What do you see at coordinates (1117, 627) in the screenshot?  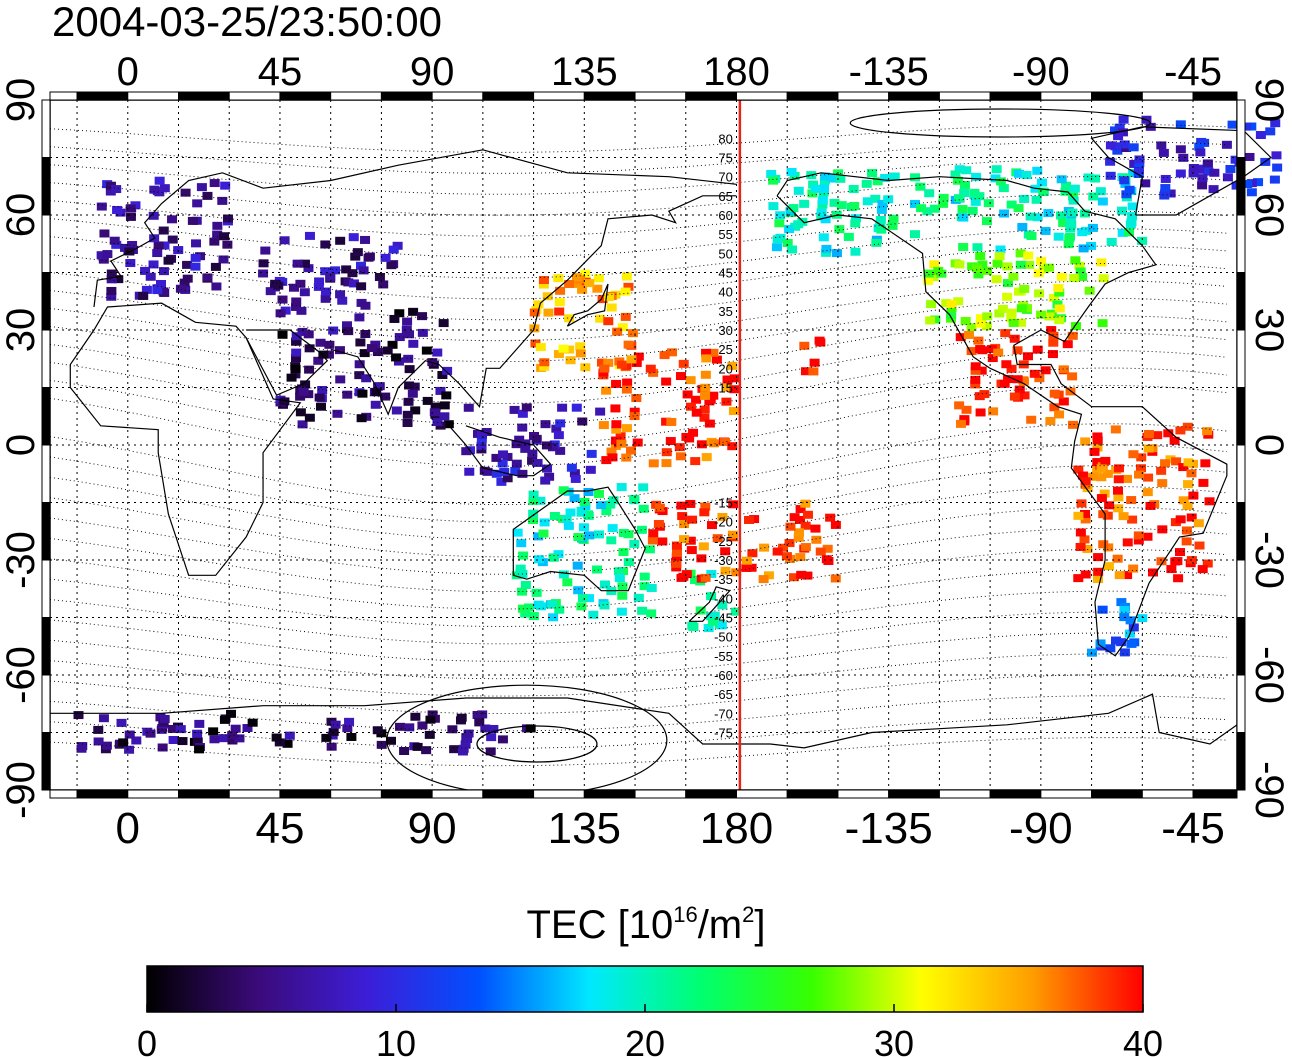 I see `tec-region-patagonia` at bounding box center [1117, 627].